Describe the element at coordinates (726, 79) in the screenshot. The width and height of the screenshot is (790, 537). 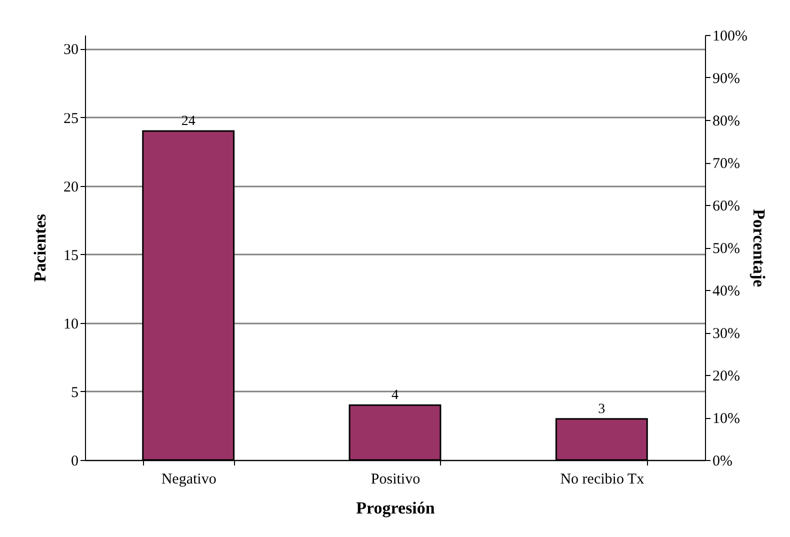
I see `y2-tick-label: 90%` at that location.